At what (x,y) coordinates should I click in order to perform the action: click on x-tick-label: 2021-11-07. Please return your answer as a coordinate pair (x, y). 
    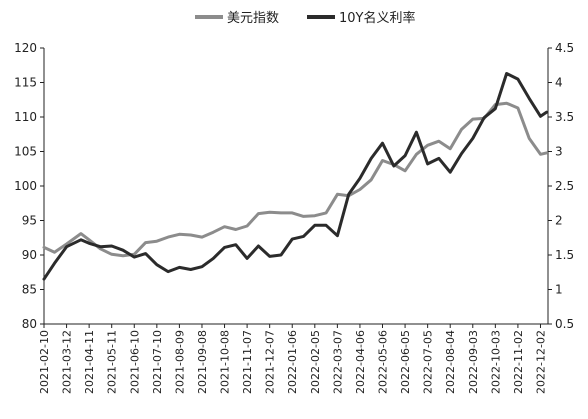
    Looking at the image, I should click on (247, 362).